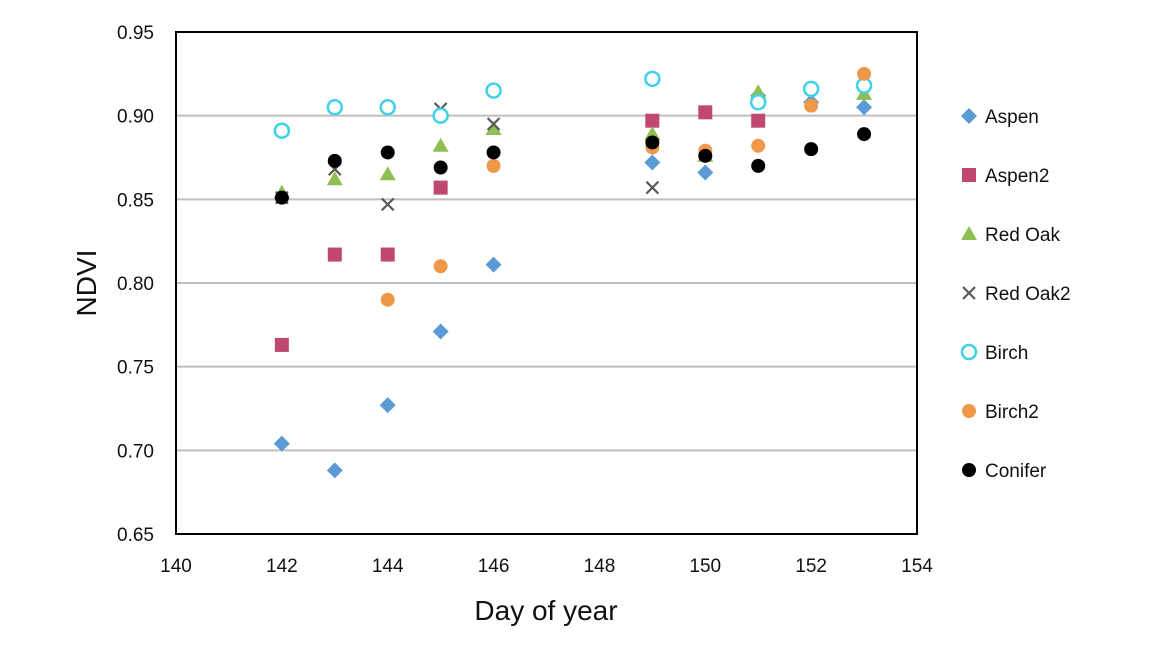 This screenshot has height=655, width=1155. I want to click on y-tick-label: 0.65, so click(135, 535).